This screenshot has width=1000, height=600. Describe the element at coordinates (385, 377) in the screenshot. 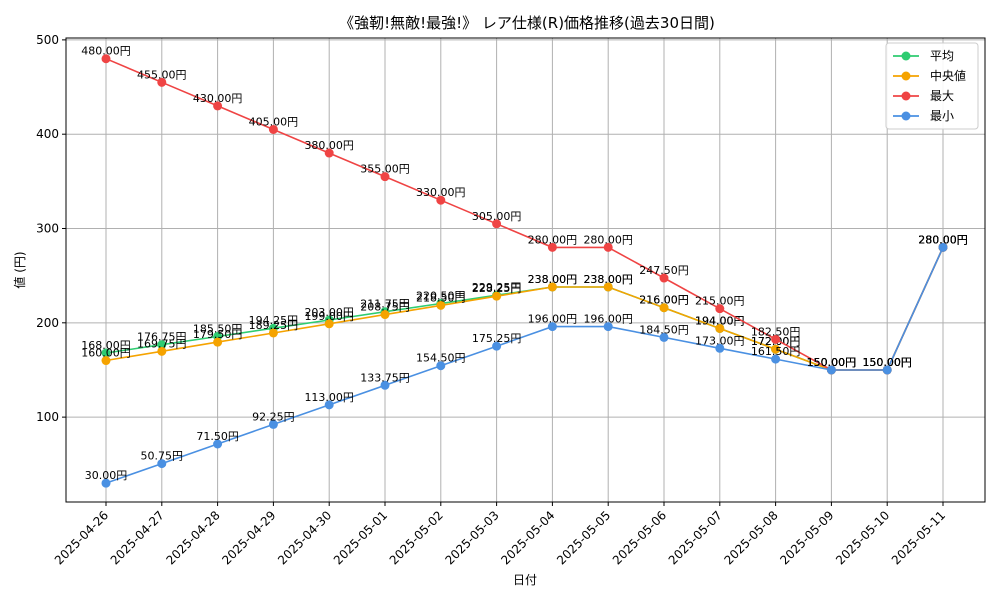

I see `data-label: 133.75円` at that location.